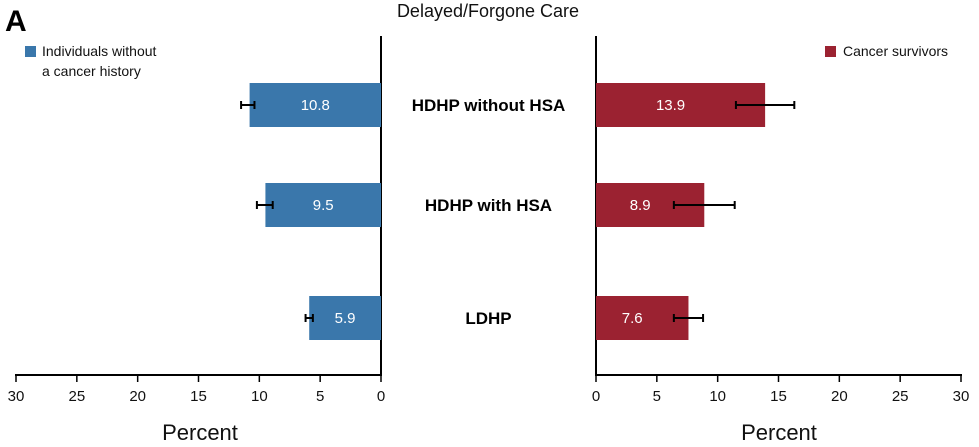 The image size is (979, 447). I want to click on legend-swatch-no-cancer-history, so click(30, 51).